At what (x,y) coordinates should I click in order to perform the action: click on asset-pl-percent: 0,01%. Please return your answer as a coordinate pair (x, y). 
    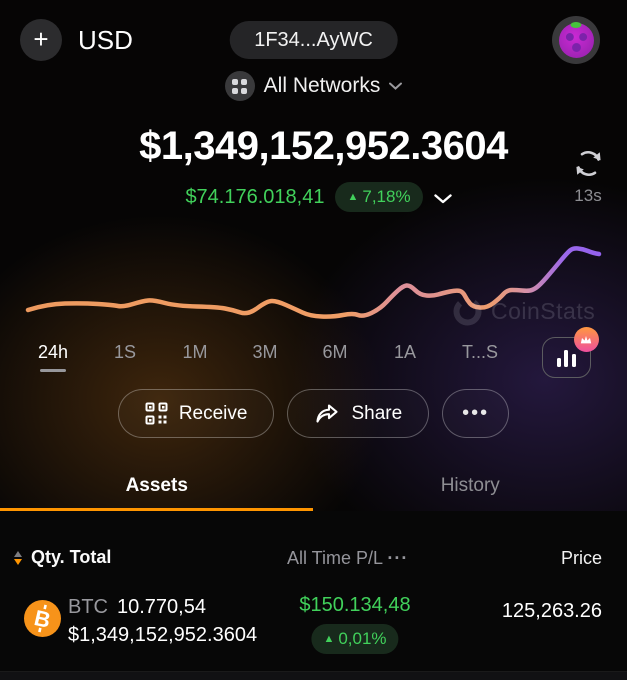
    Looking at the image, I should click on (362, 638).